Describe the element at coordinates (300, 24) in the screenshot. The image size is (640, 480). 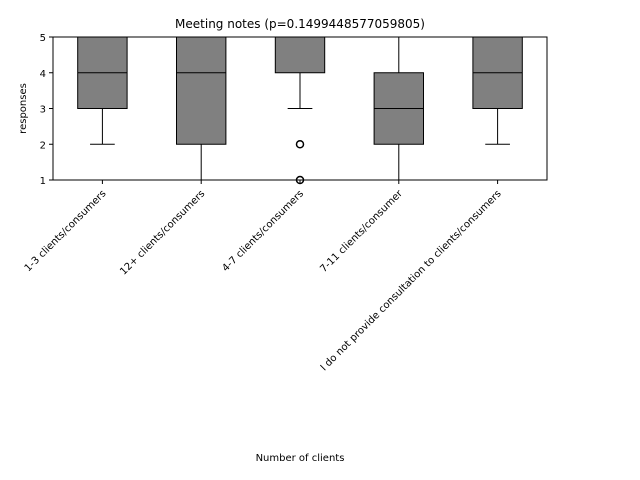
I see `chart-title: Meeting notes (p=0.1499448577059805)` at that location.